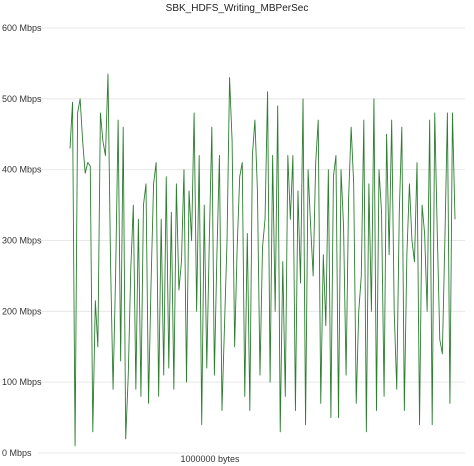 The height and width of the screenshot is (466, 474). What do you see at coordinates (17, 453) in the screenshot?
I see `y-tick-label: 0 Mbps` at bounding box center [17, 453].